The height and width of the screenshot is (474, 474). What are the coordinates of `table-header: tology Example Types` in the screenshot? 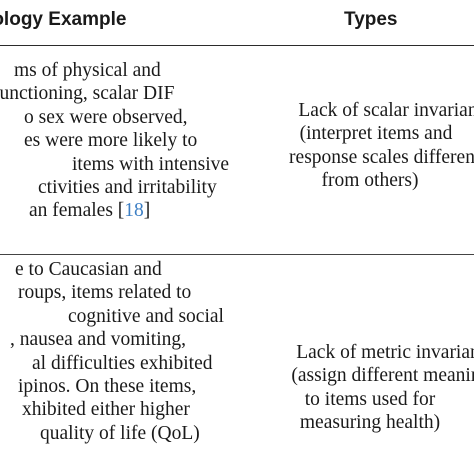 It's located at (237, 22).